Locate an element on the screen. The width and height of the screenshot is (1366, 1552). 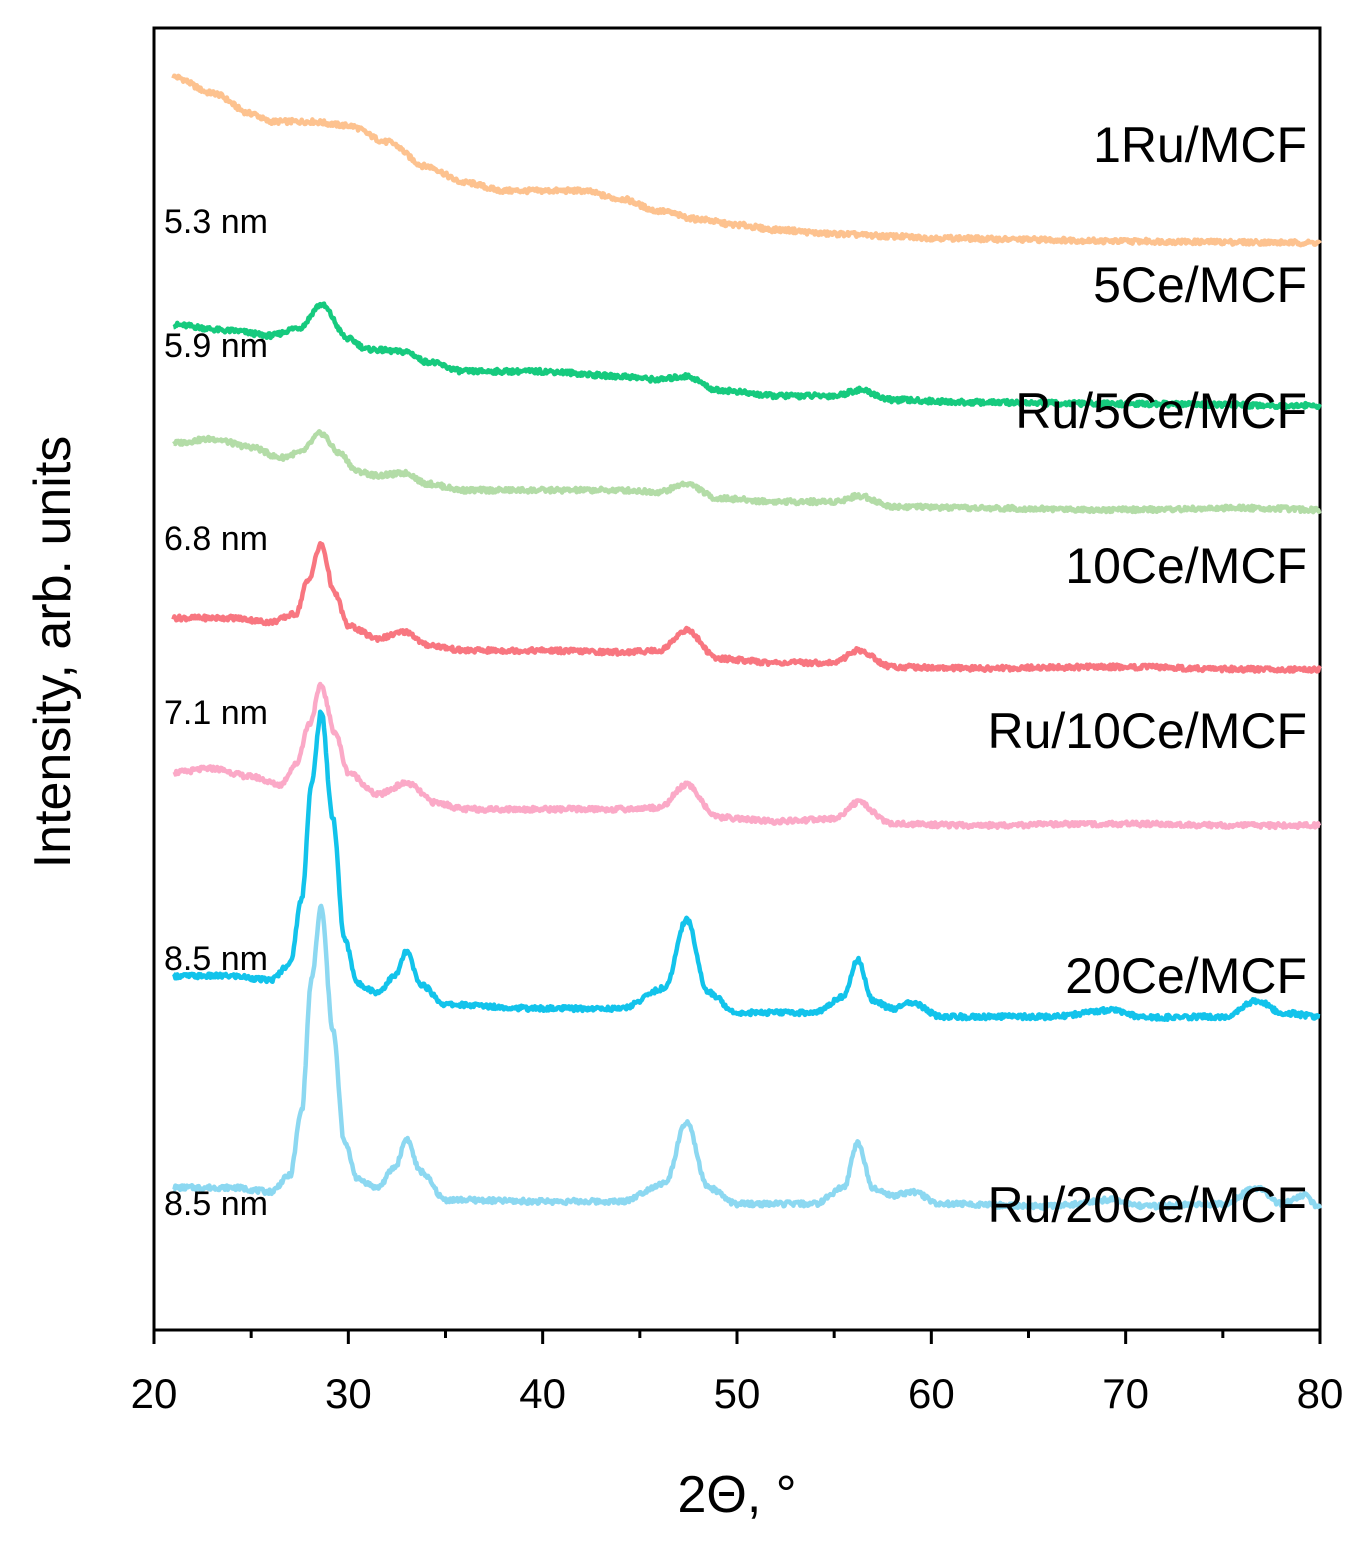
crystallite-size-label-20ce-mcf: 8.5 nm is located at coordinates (216, 959).